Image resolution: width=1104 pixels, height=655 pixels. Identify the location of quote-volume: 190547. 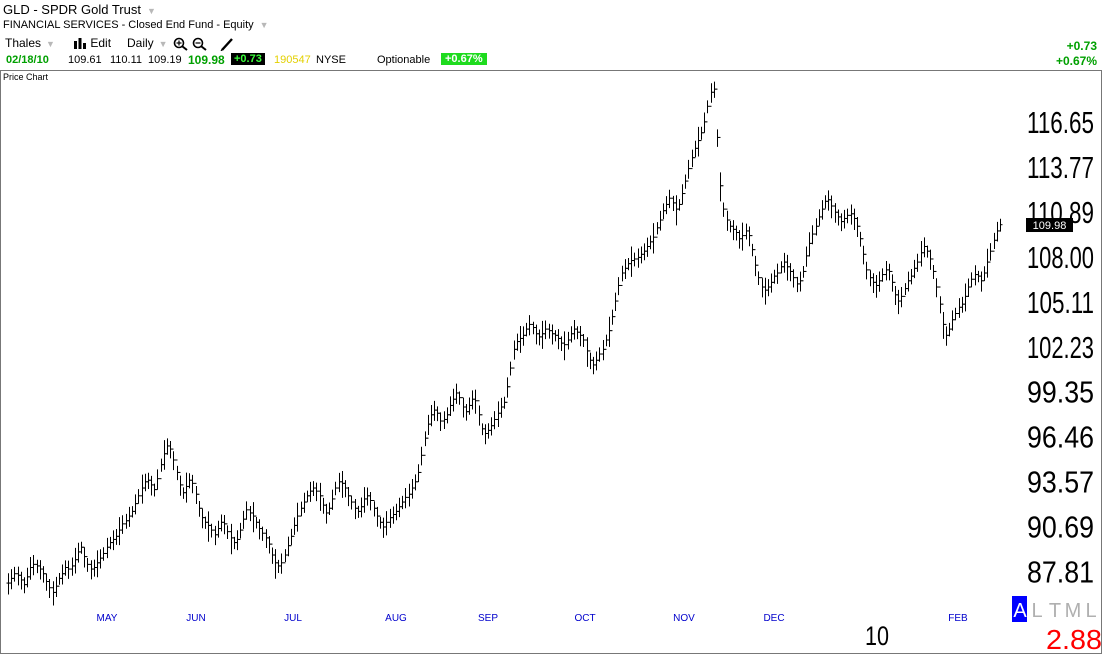
(292, 60).